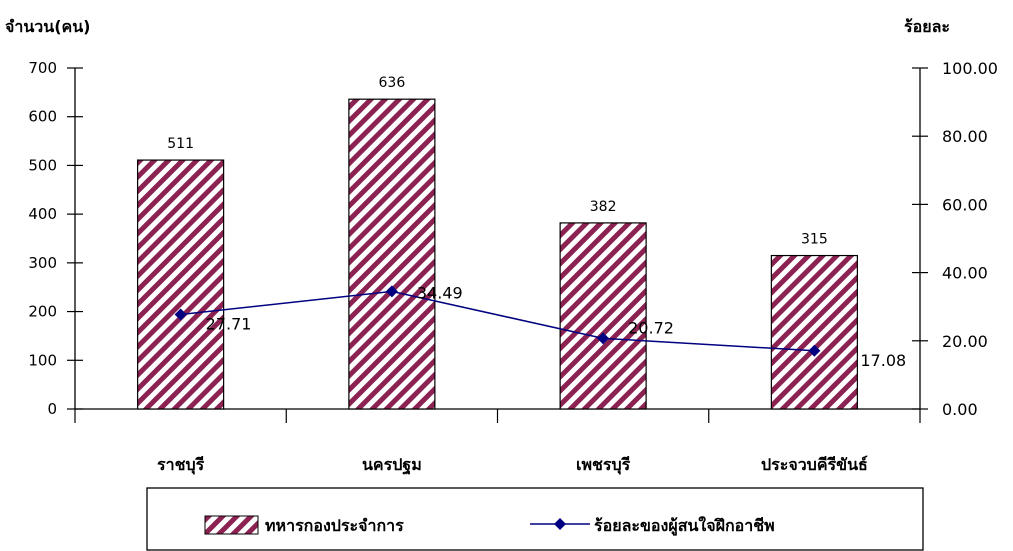 The image size is (1013, 551). What do you see at coordinates (955, 239) in the screenshot?
I see `y-right-ticks: 0.00 20.00 40.00 60.00 80.00 100.00` at bounding box center [955, 239].